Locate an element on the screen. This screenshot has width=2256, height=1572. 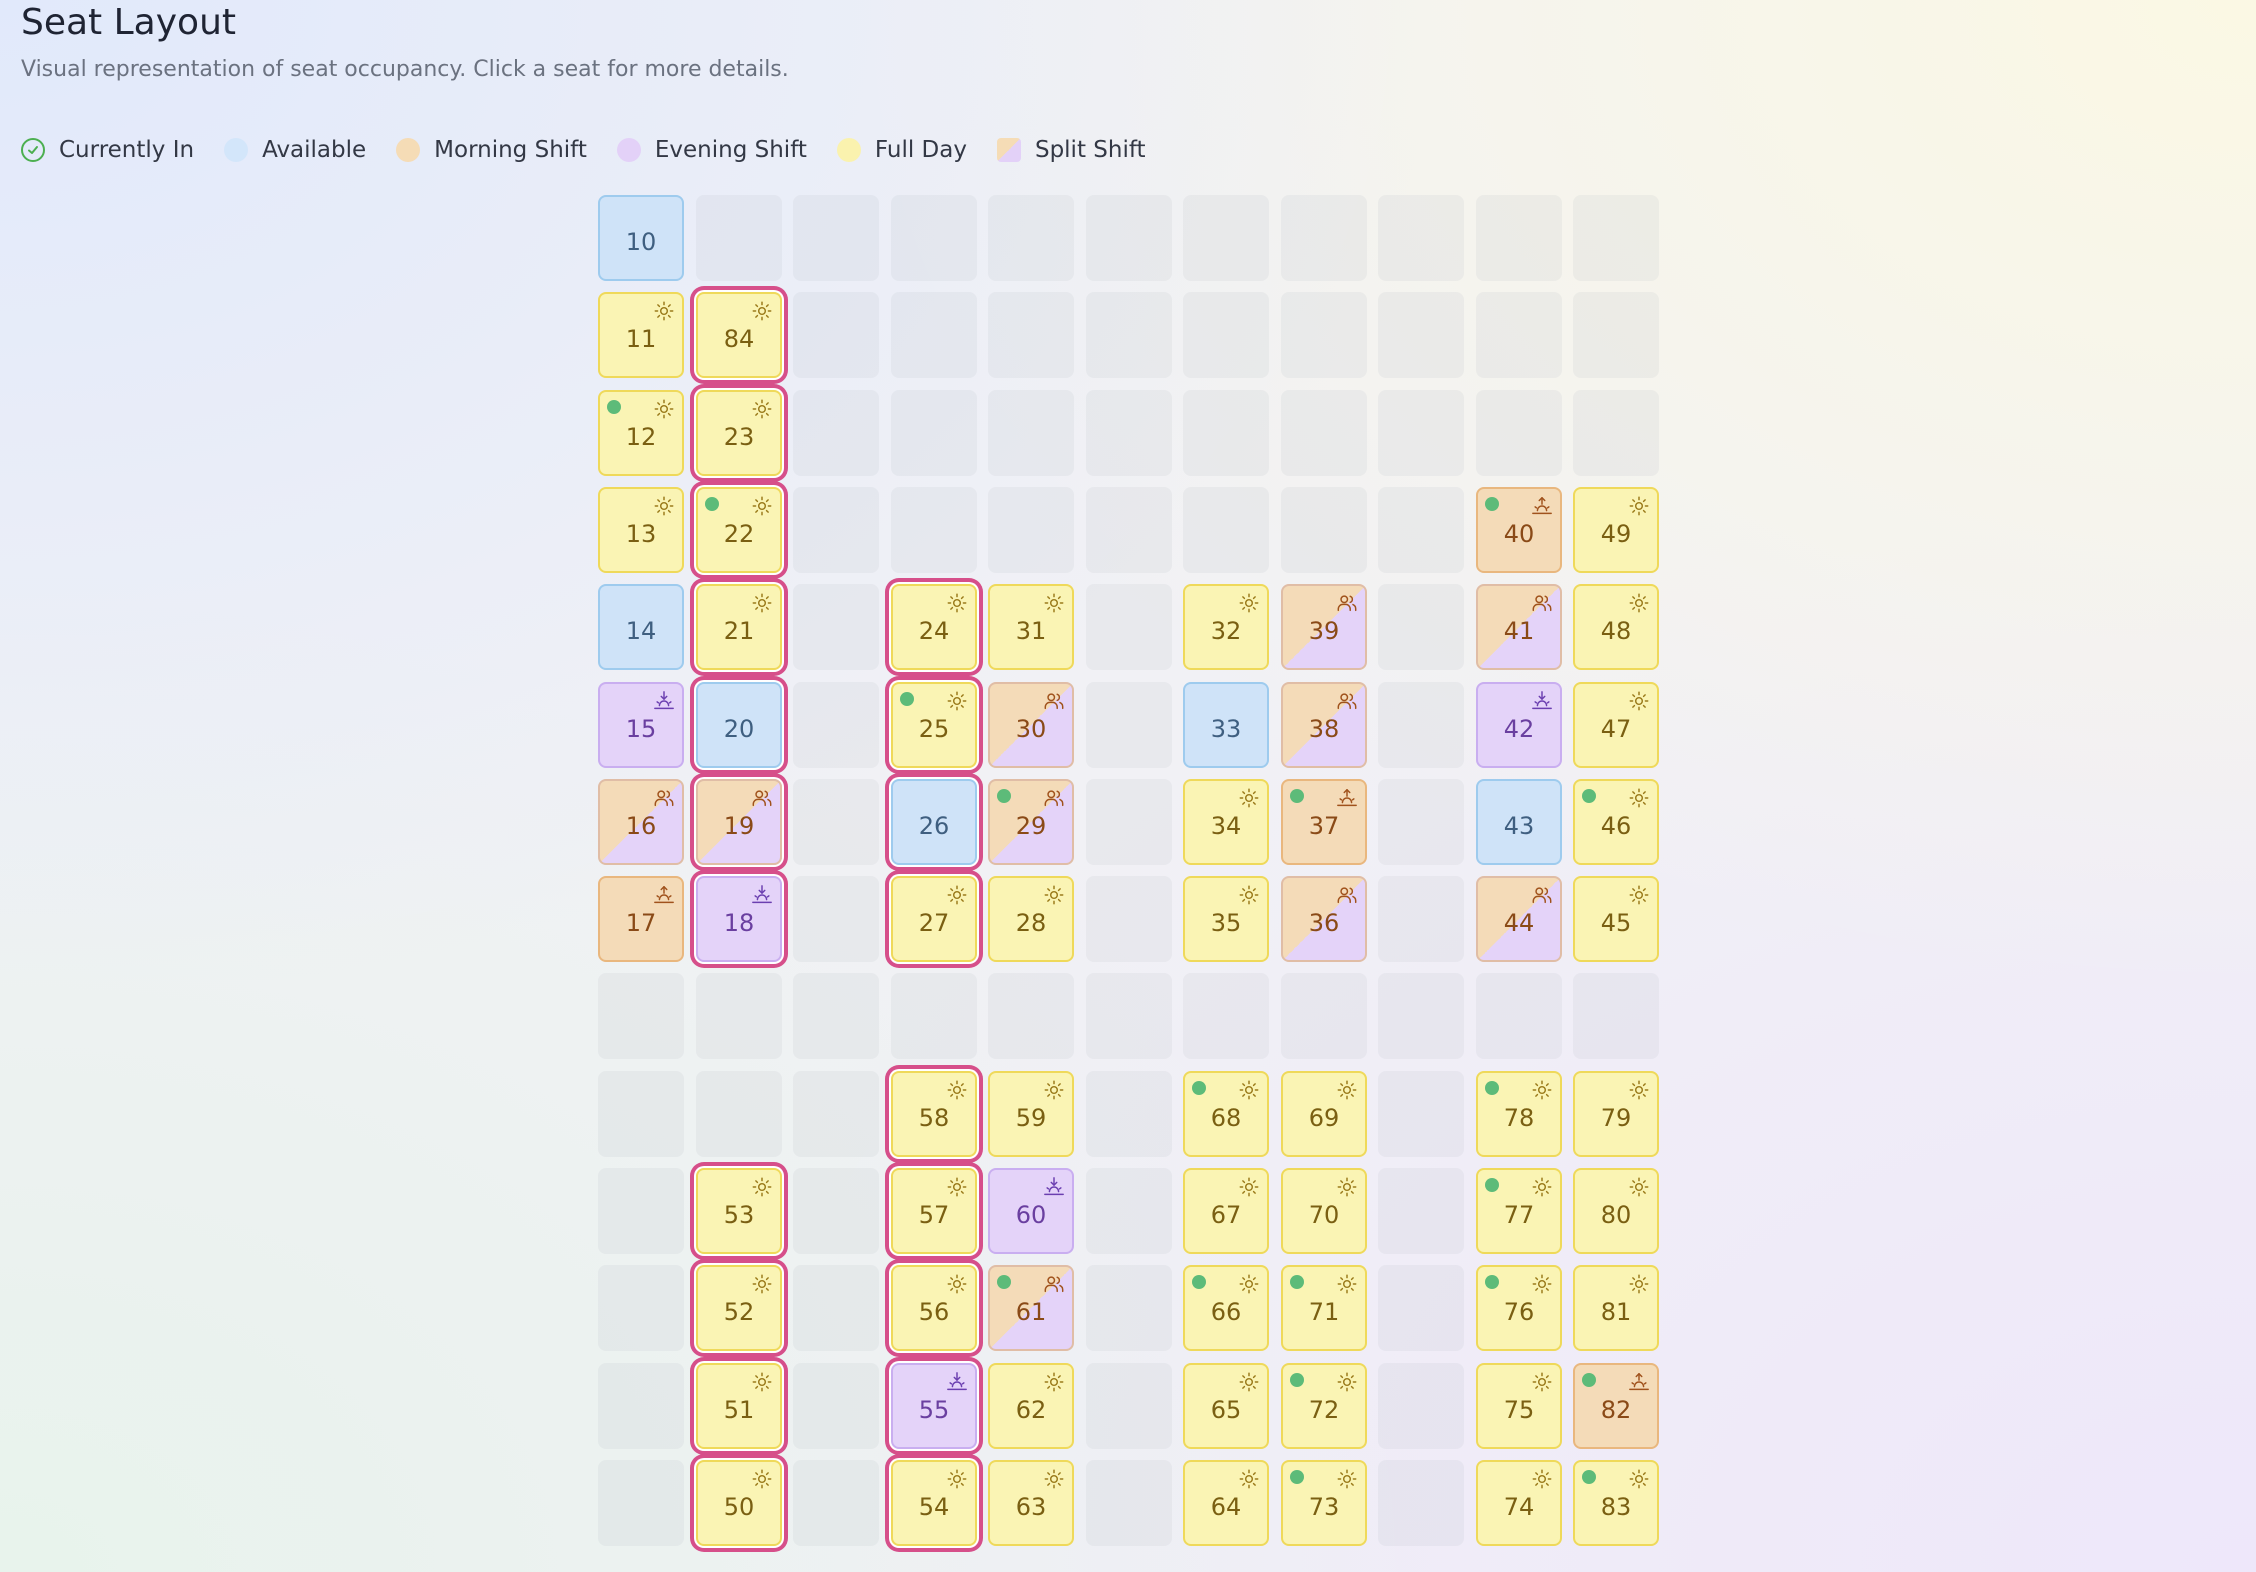
seat-79: 79 is located at coordinates (1616, 1114).